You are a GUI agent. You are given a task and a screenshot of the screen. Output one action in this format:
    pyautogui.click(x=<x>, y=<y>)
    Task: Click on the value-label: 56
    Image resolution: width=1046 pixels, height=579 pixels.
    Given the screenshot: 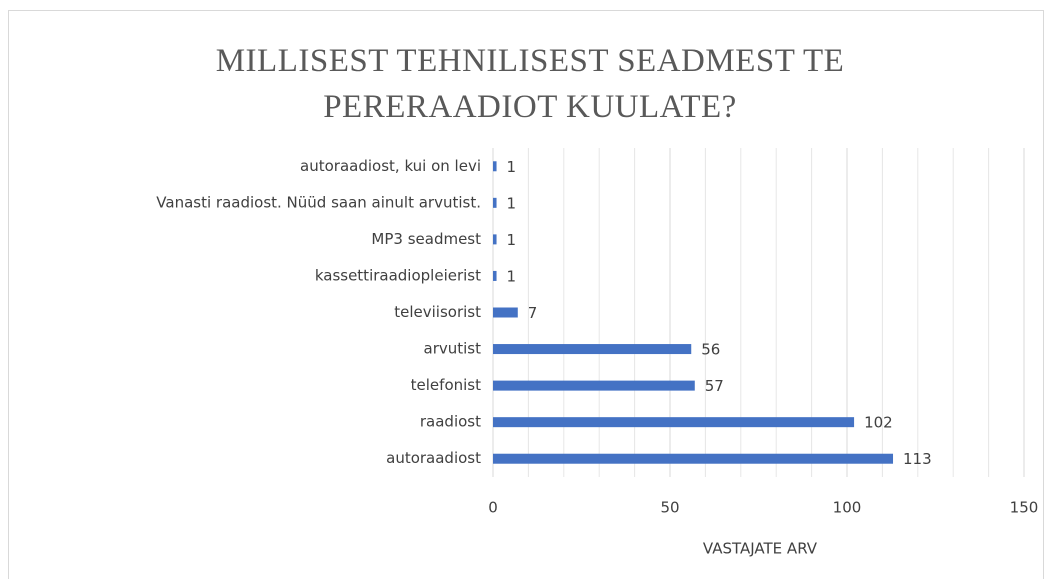 What is the action you would take?
    pyautogui.click(x=710, y=350)
    